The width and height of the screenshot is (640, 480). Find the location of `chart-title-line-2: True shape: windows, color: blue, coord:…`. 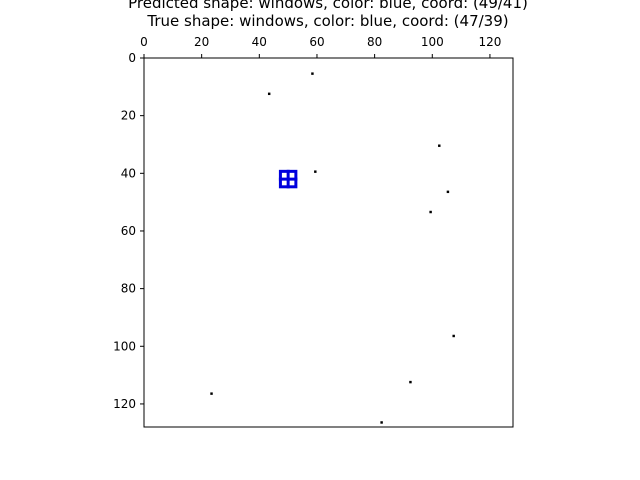

chart-title-line-2: True shape: windows, color: blue, coord:… is located at coordinates (327, 21).